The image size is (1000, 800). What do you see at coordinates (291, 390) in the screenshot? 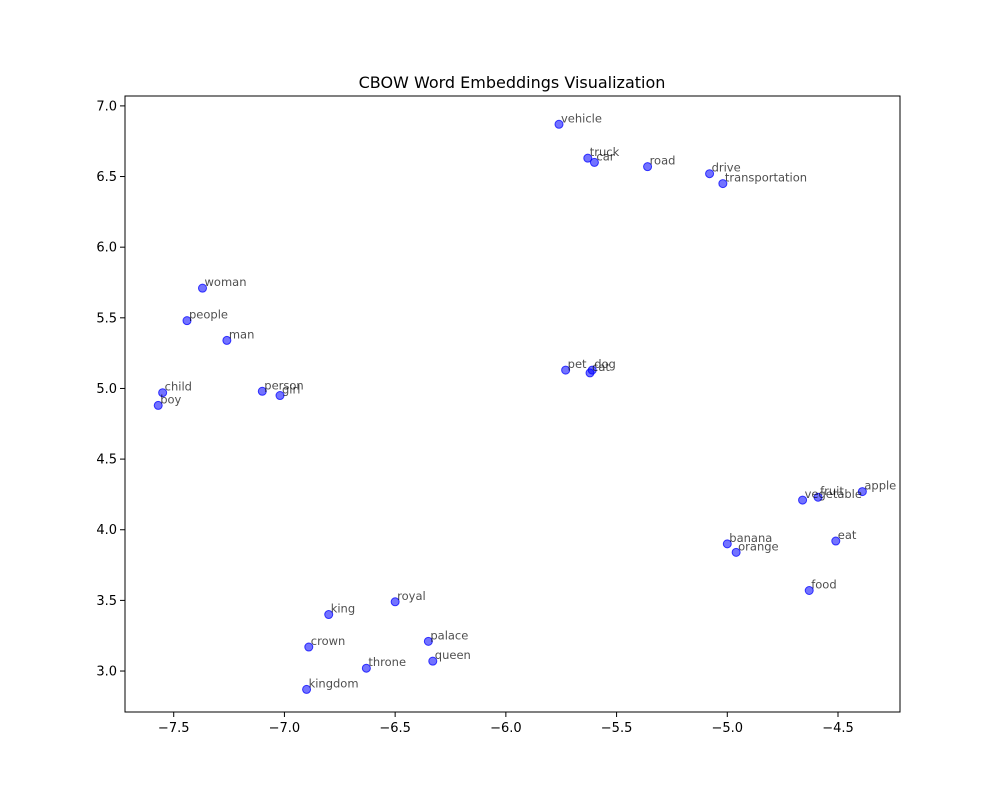
I see `point-label: girl` at bounding box center [291, 390].